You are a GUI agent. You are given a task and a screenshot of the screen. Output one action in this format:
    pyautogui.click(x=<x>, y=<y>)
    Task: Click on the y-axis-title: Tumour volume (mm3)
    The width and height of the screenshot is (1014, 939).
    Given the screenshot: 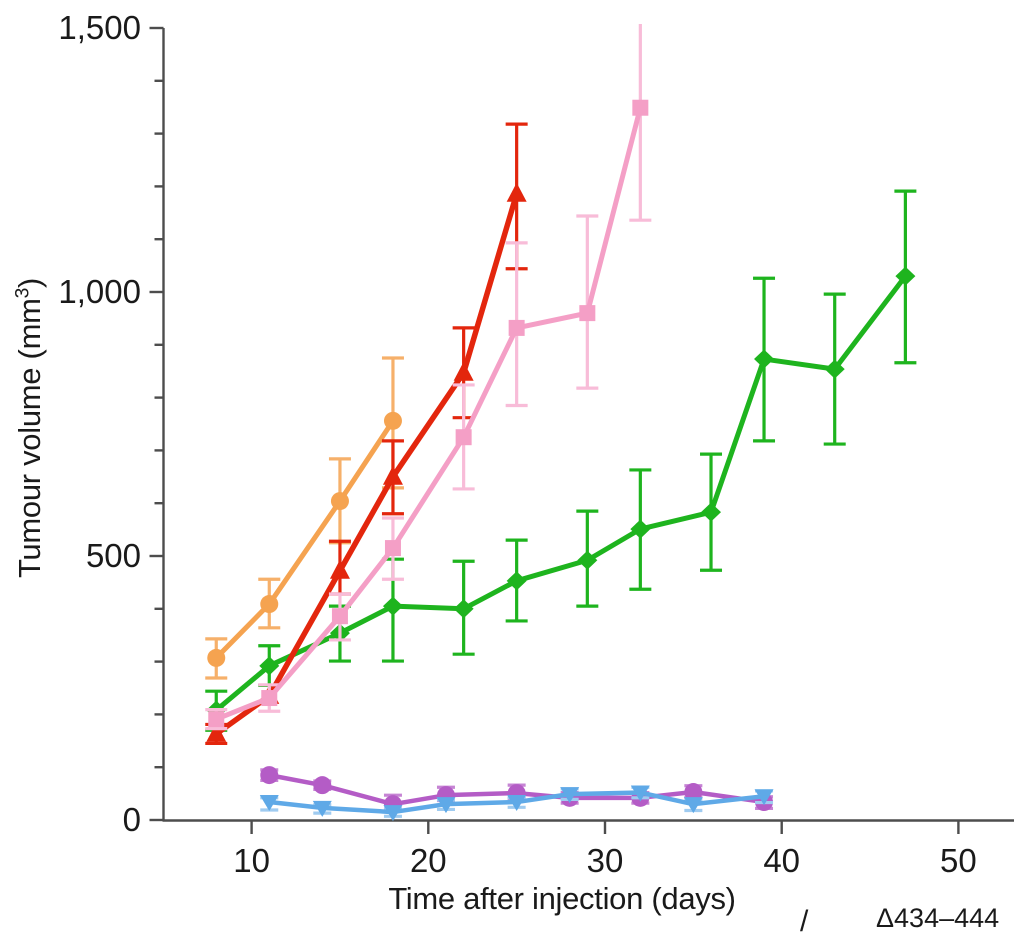 What is the action you would take?
    pyautogui.click(x=30, y=428)
    